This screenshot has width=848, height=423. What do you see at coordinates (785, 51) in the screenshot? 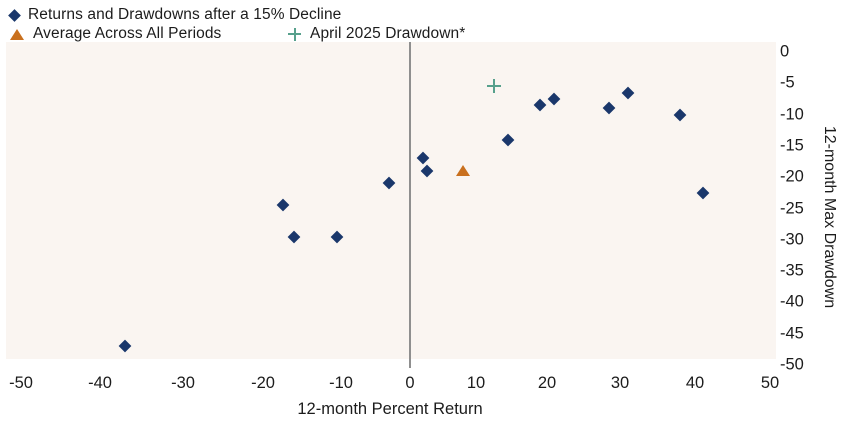
I see `y-tick-label: 0` at bounding box center [785, 51].